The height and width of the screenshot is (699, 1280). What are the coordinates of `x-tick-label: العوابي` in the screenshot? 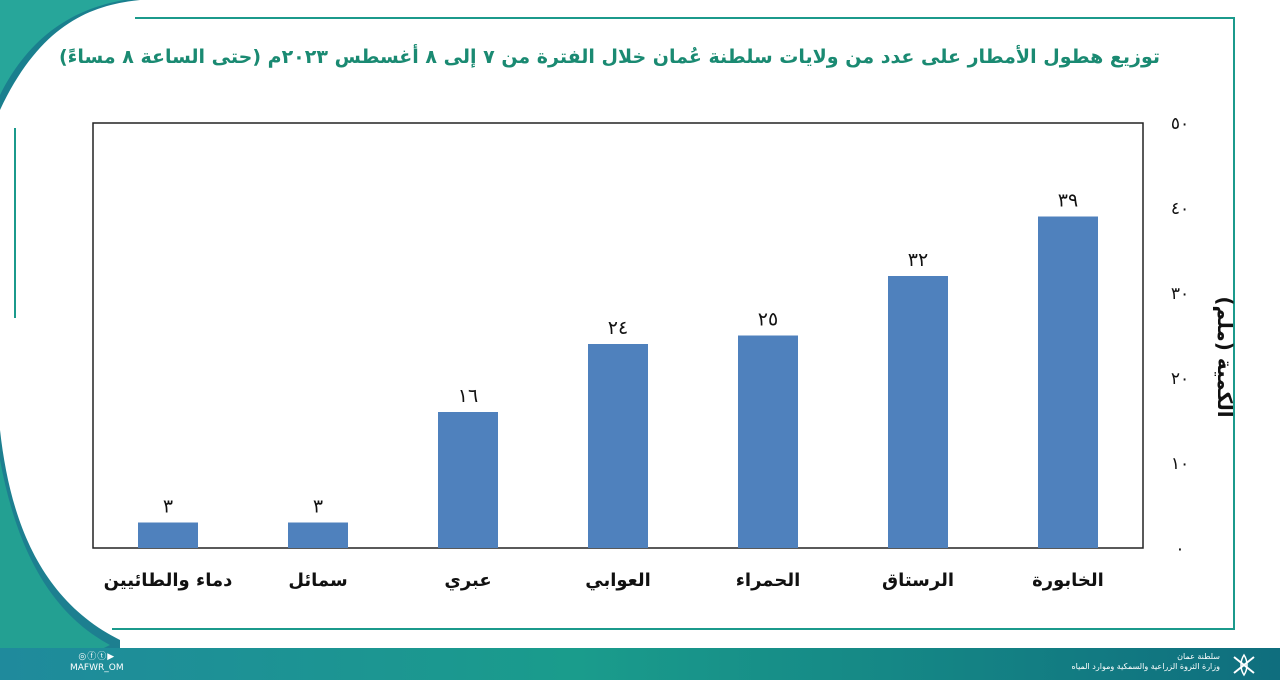 It's located at (618, 580).